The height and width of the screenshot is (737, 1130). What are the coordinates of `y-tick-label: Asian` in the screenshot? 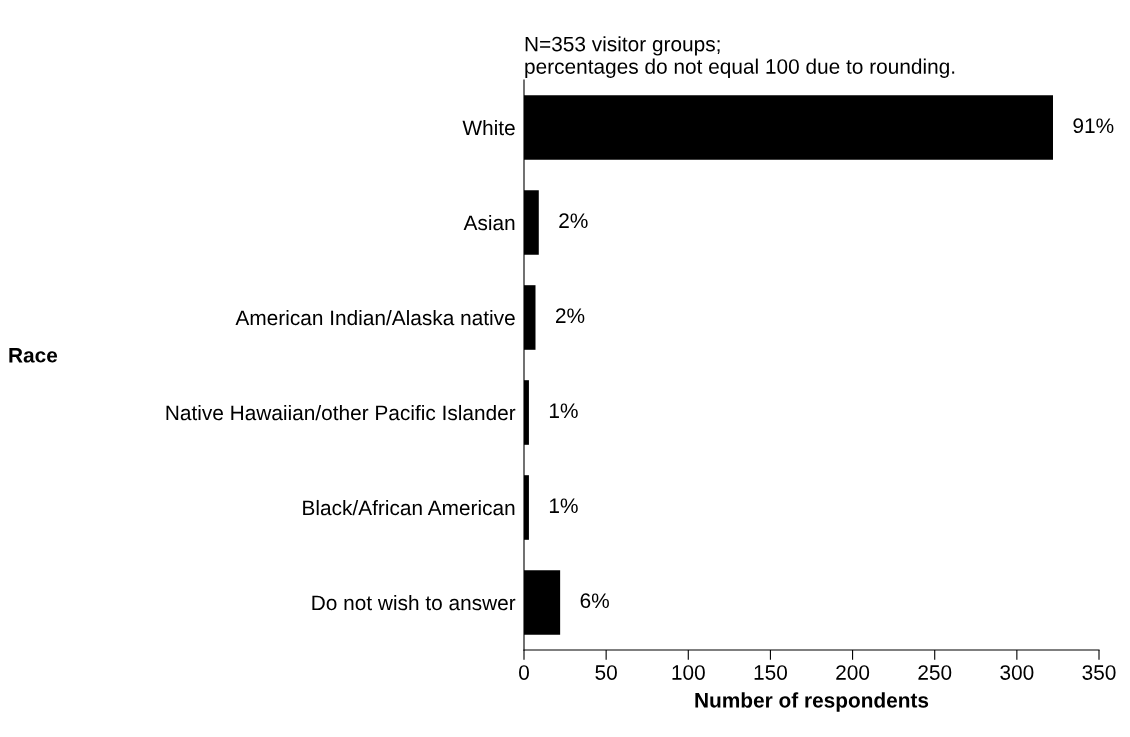 It's located at (489, 222).